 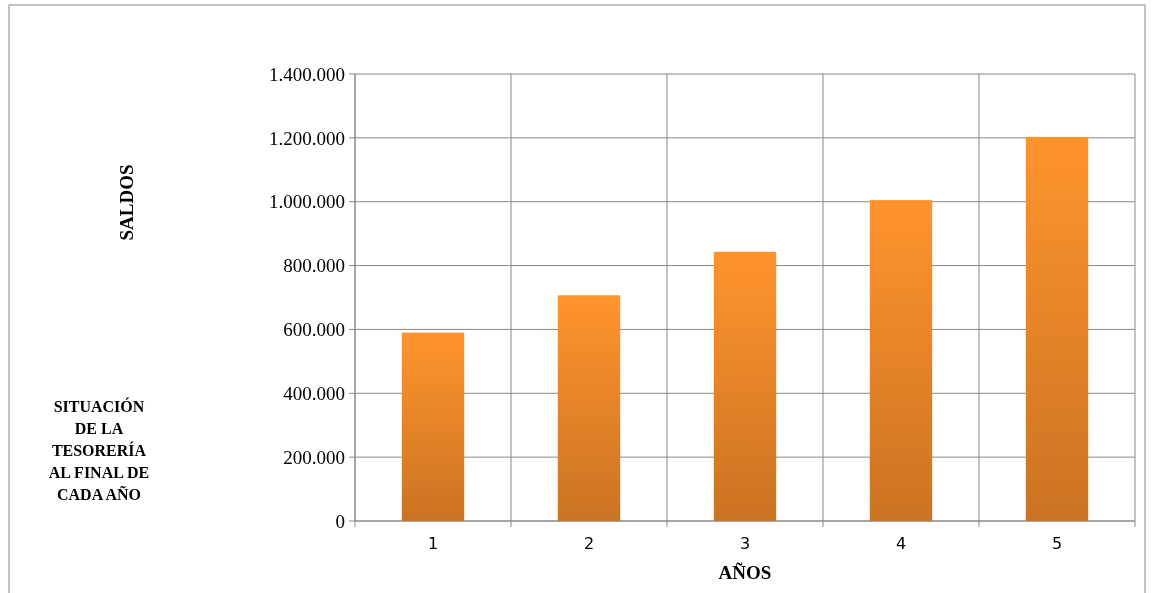 What do you see at coordinates (307, 74) in the screenshot?
I see `y-tick-label: 1.400.000` at bounding box center [307, 74].